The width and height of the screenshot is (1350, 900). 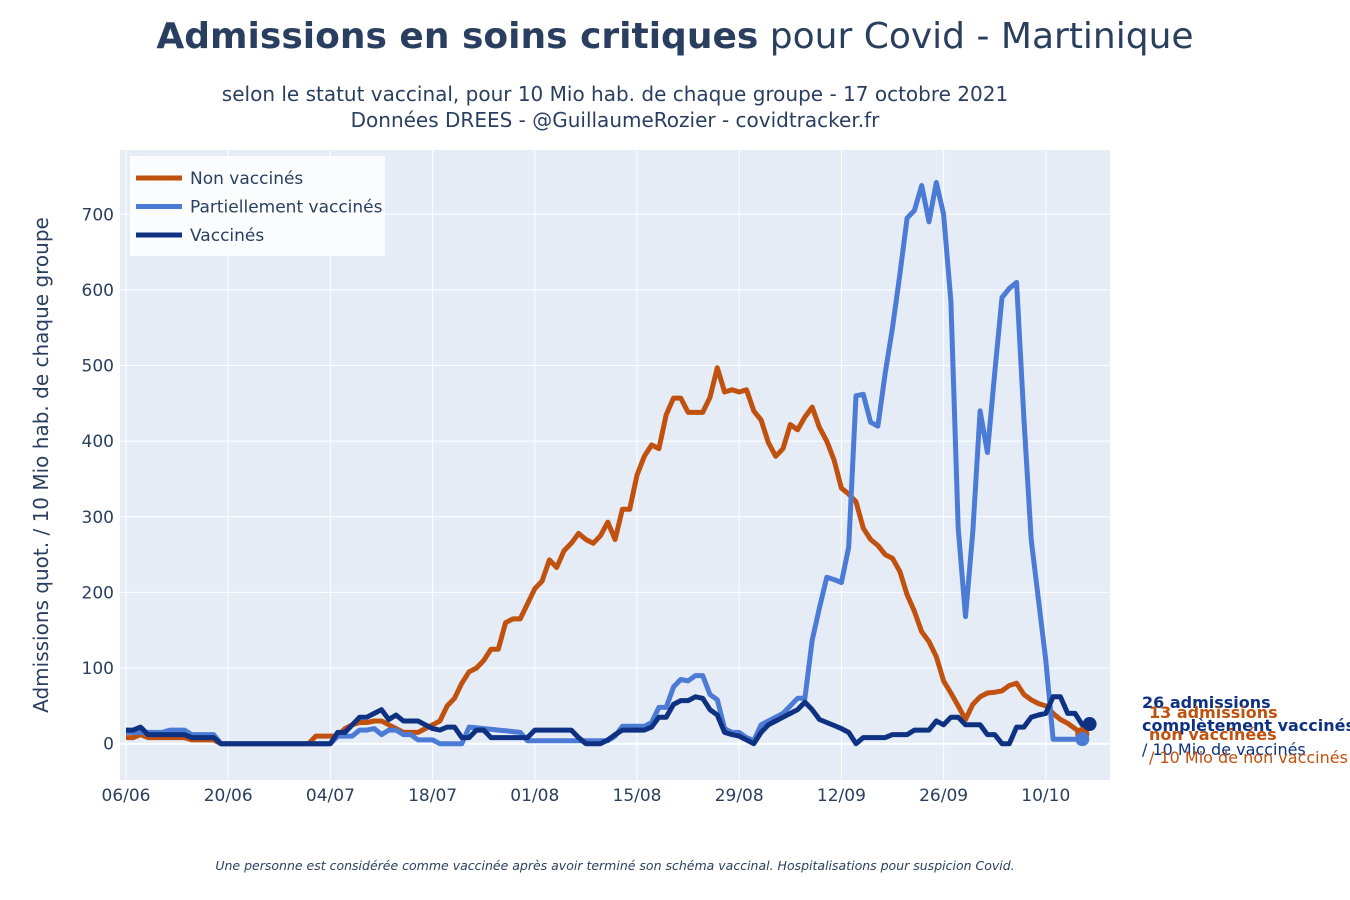 What do you see at coordinates (227, 236) in the screenshot?
I see `legend-label: Vaccinés` at bounding box center [227, 236].